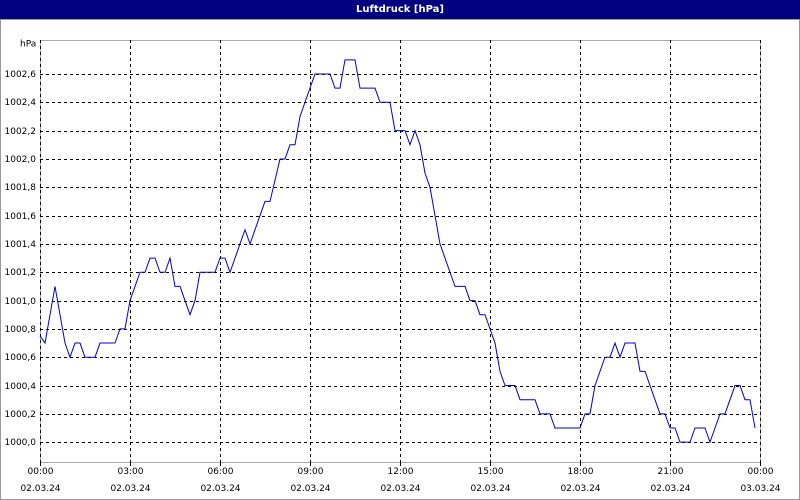  I want to click on y-tick-label: 1000,2, so click(21, 415).